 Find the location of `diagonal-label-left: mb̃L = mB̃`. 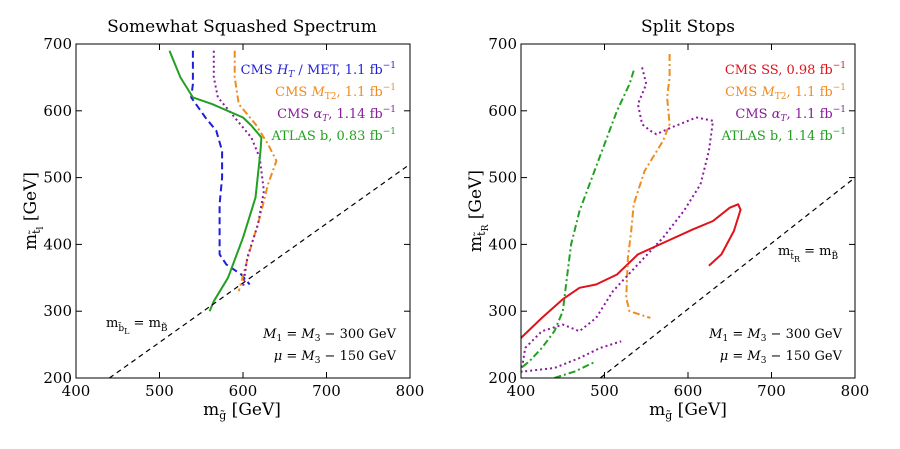

diagonal-label-left: mb̃L = mB̃ is located at coordinates (137, 326).